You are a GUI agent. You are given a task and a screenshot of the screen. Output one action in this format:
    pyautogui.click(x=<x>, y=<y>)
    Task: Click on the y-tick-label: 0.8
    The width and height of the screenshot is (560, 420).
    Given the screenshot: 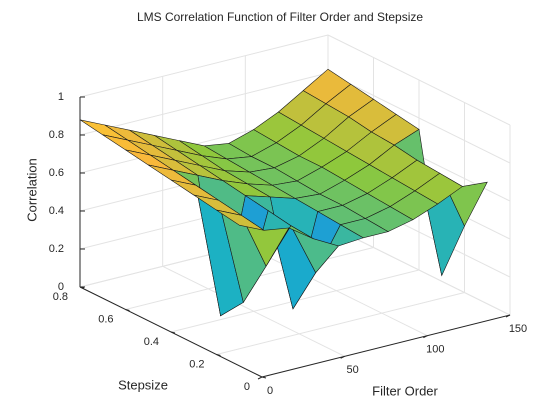 What is the action you would take?
    pyautogui.click(x=60, y=297)
    